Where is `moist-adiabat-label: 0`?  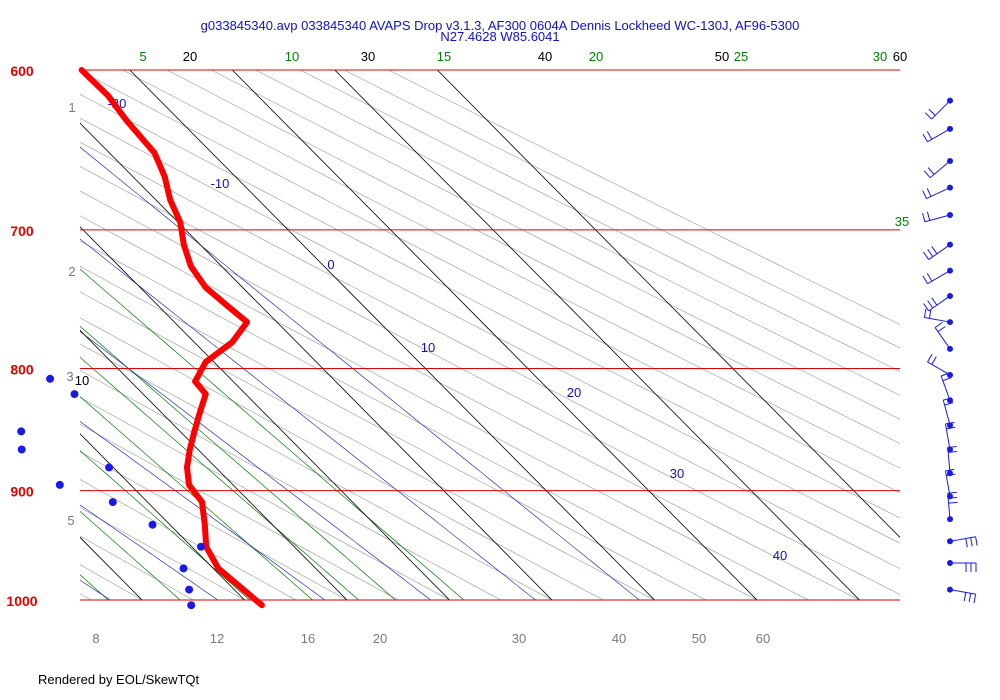
moist-adiabat-label: 0 is located at coordinates (330, 264).